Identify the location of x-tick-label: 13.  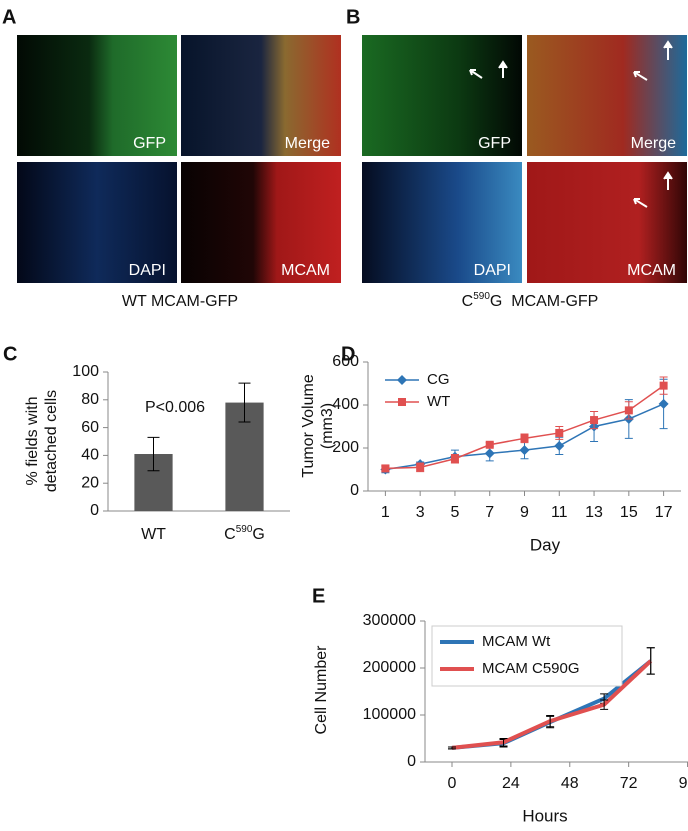
(594, 512).